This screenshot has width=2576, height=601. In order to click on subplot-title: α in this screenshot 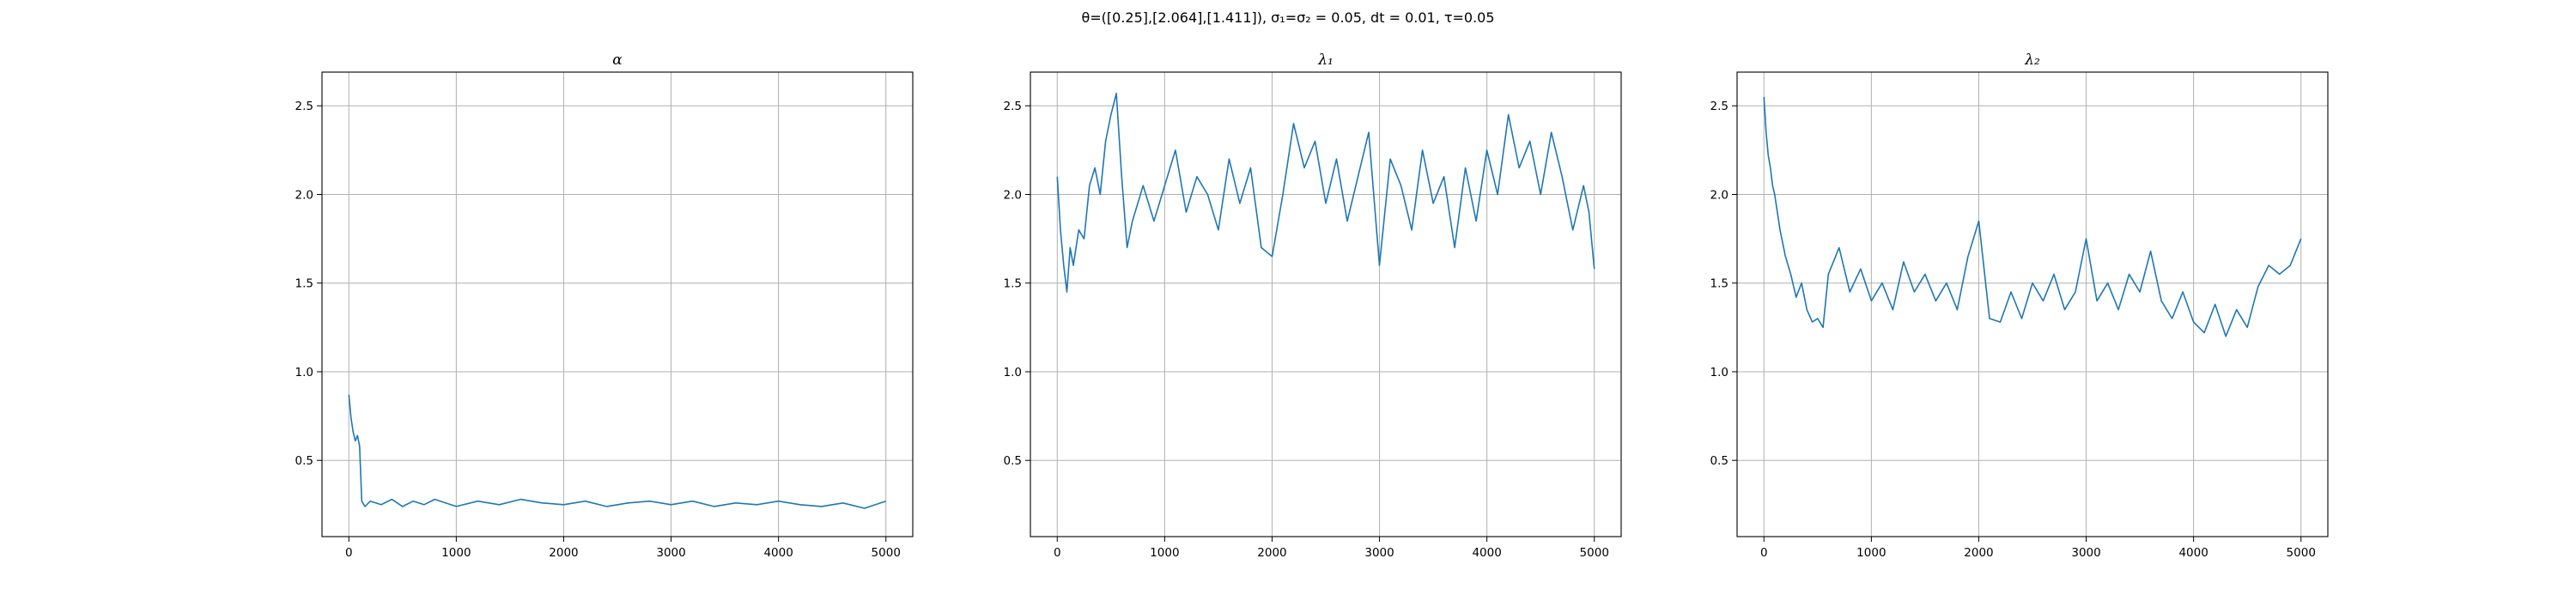, I will do `click(618, 61)`.